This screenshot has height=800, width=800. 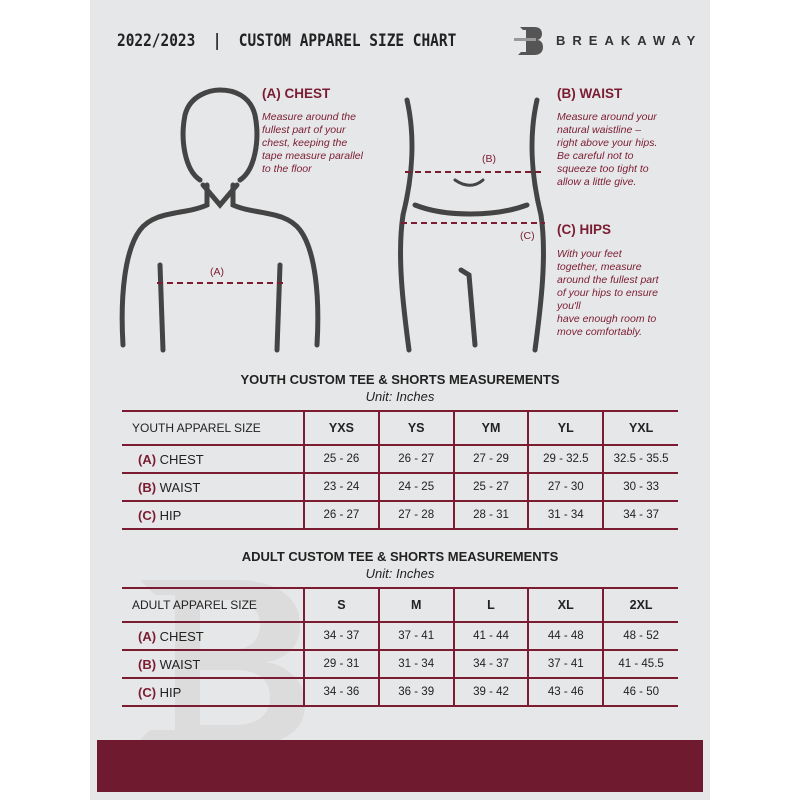 What do you see at coordinates (490, 605) in the screenshot?
I see `header-cell: L` at bounding box center [490, 605].